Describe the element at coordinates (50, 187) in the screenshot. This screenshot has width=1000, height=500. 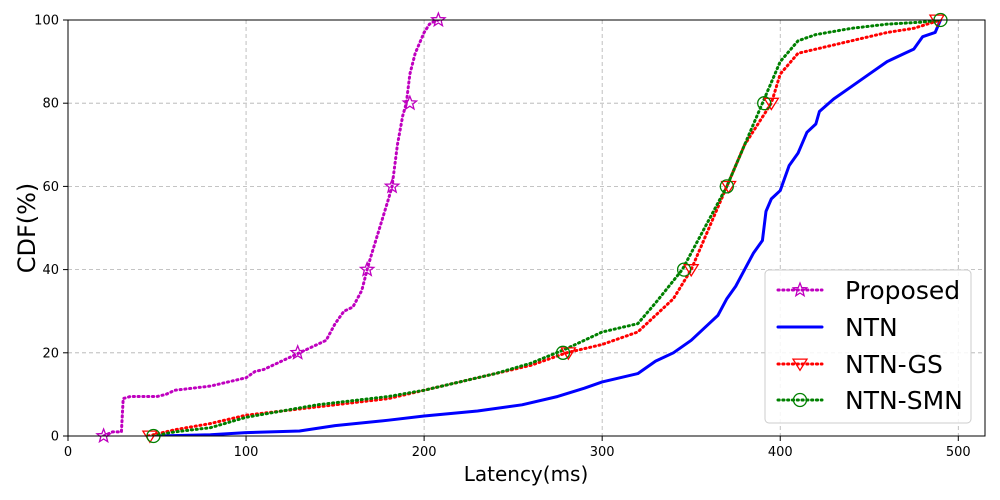
I see `y-tick-label: 60` at that location.